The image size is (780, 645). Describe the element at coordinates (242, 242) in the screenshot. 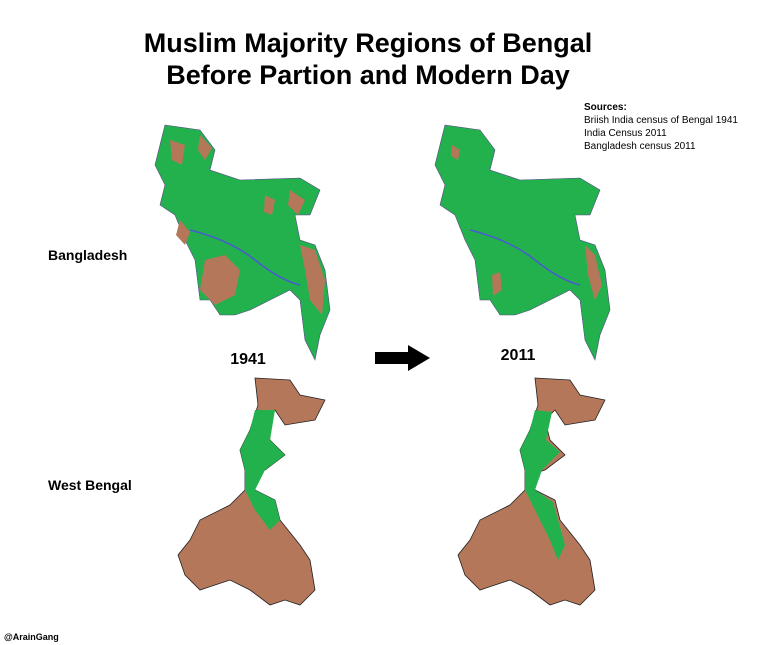

I see `map-bangladesh-1941` at that location.